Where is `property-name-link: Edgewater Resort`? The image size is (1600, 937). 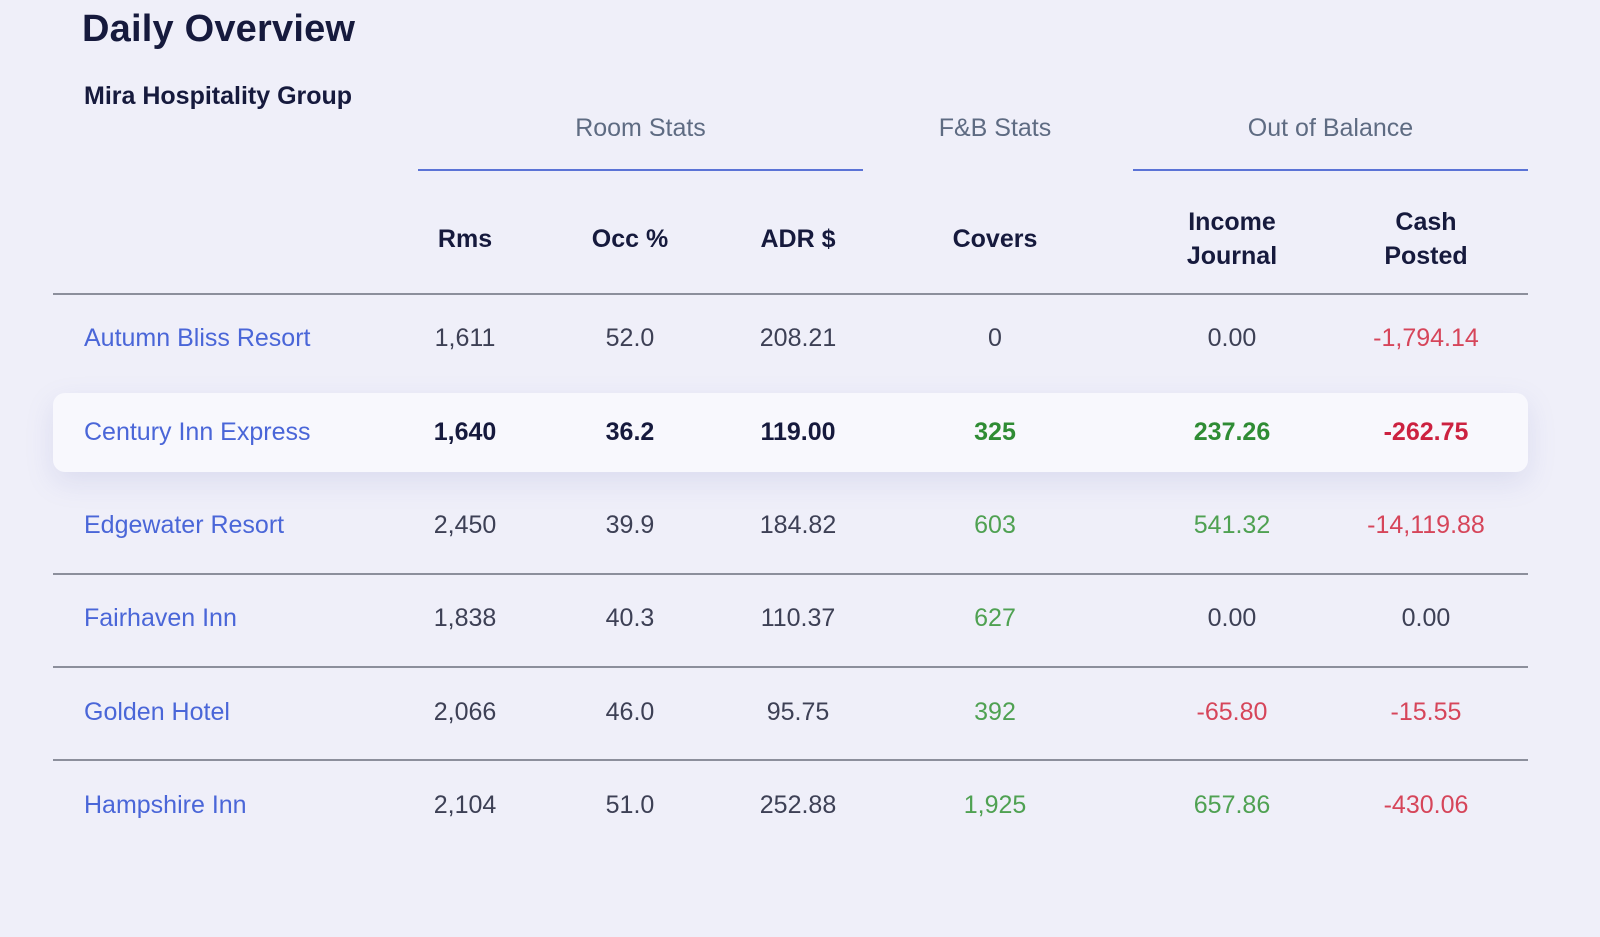 property-name-link: Edgewater Resort is located at coordinates (184, 525).